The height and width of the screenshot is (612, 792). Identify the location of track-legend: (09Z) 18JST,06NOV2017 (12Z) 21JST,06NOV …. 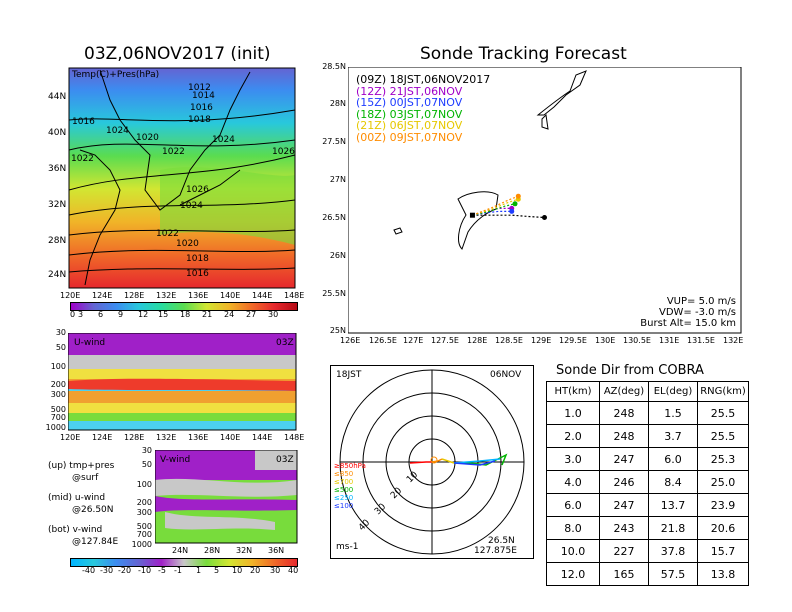
(423, 108).